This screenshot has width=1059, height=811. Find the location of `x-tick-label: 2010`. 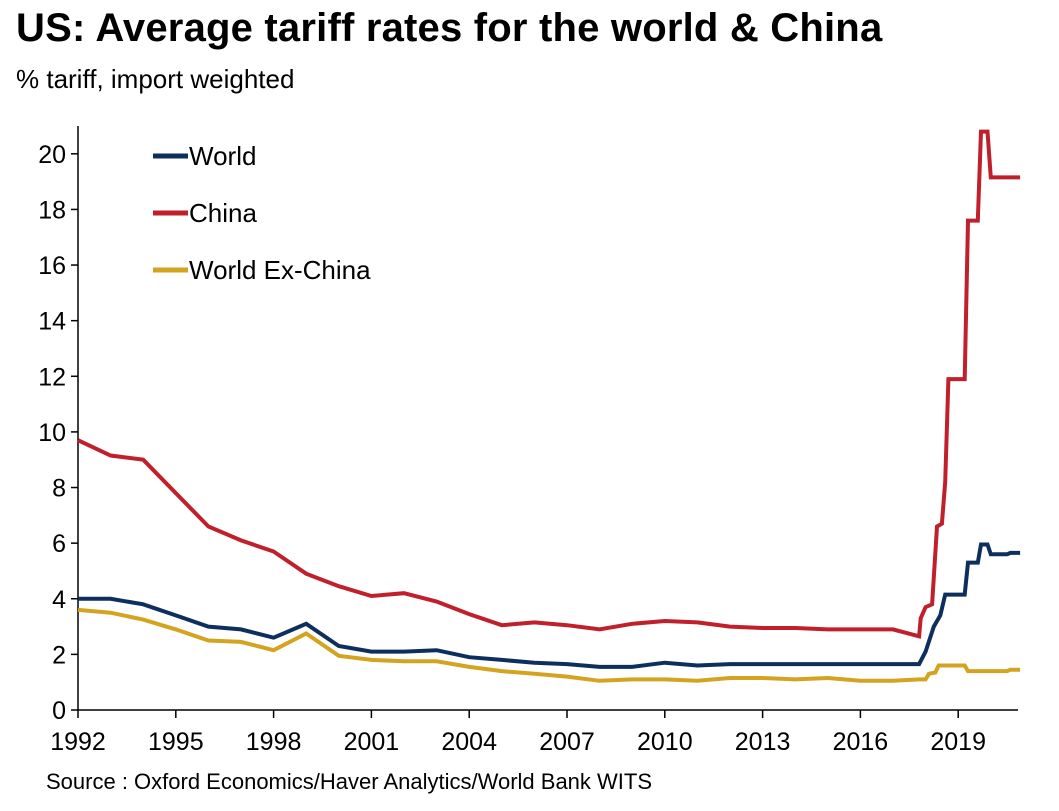

x-tick-label: 2010 is located at coordinates (665, 742).